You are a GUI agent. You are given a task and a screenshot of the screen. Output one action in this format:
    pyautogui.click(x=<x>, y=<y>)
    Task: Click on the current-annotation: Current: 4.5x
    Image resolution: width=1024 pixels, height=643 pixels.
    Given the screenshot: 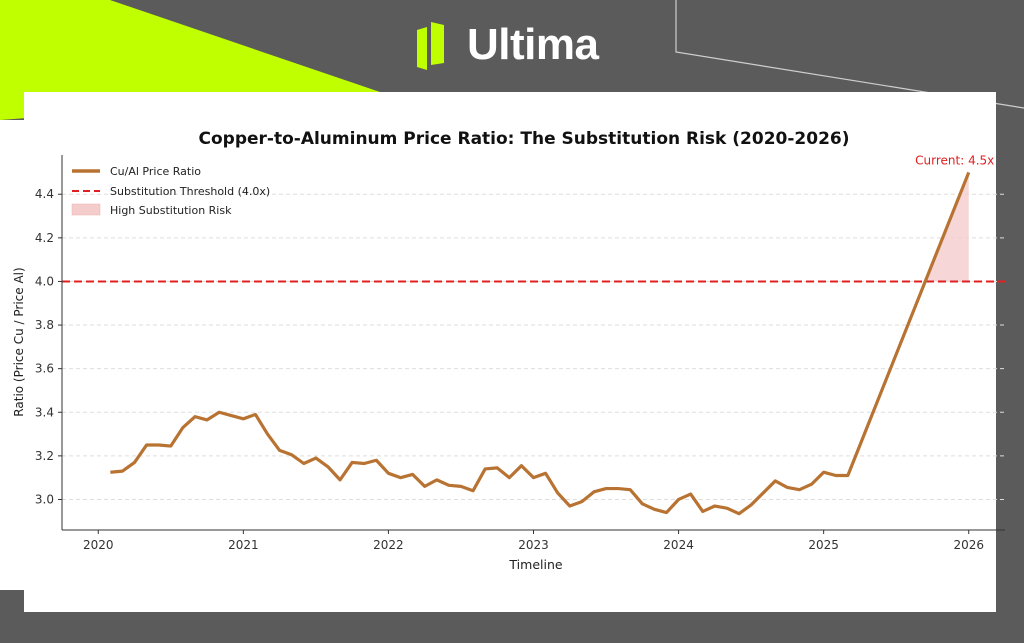 What is the action you would take?
    pyautogui.click(x=954, y=160)
    